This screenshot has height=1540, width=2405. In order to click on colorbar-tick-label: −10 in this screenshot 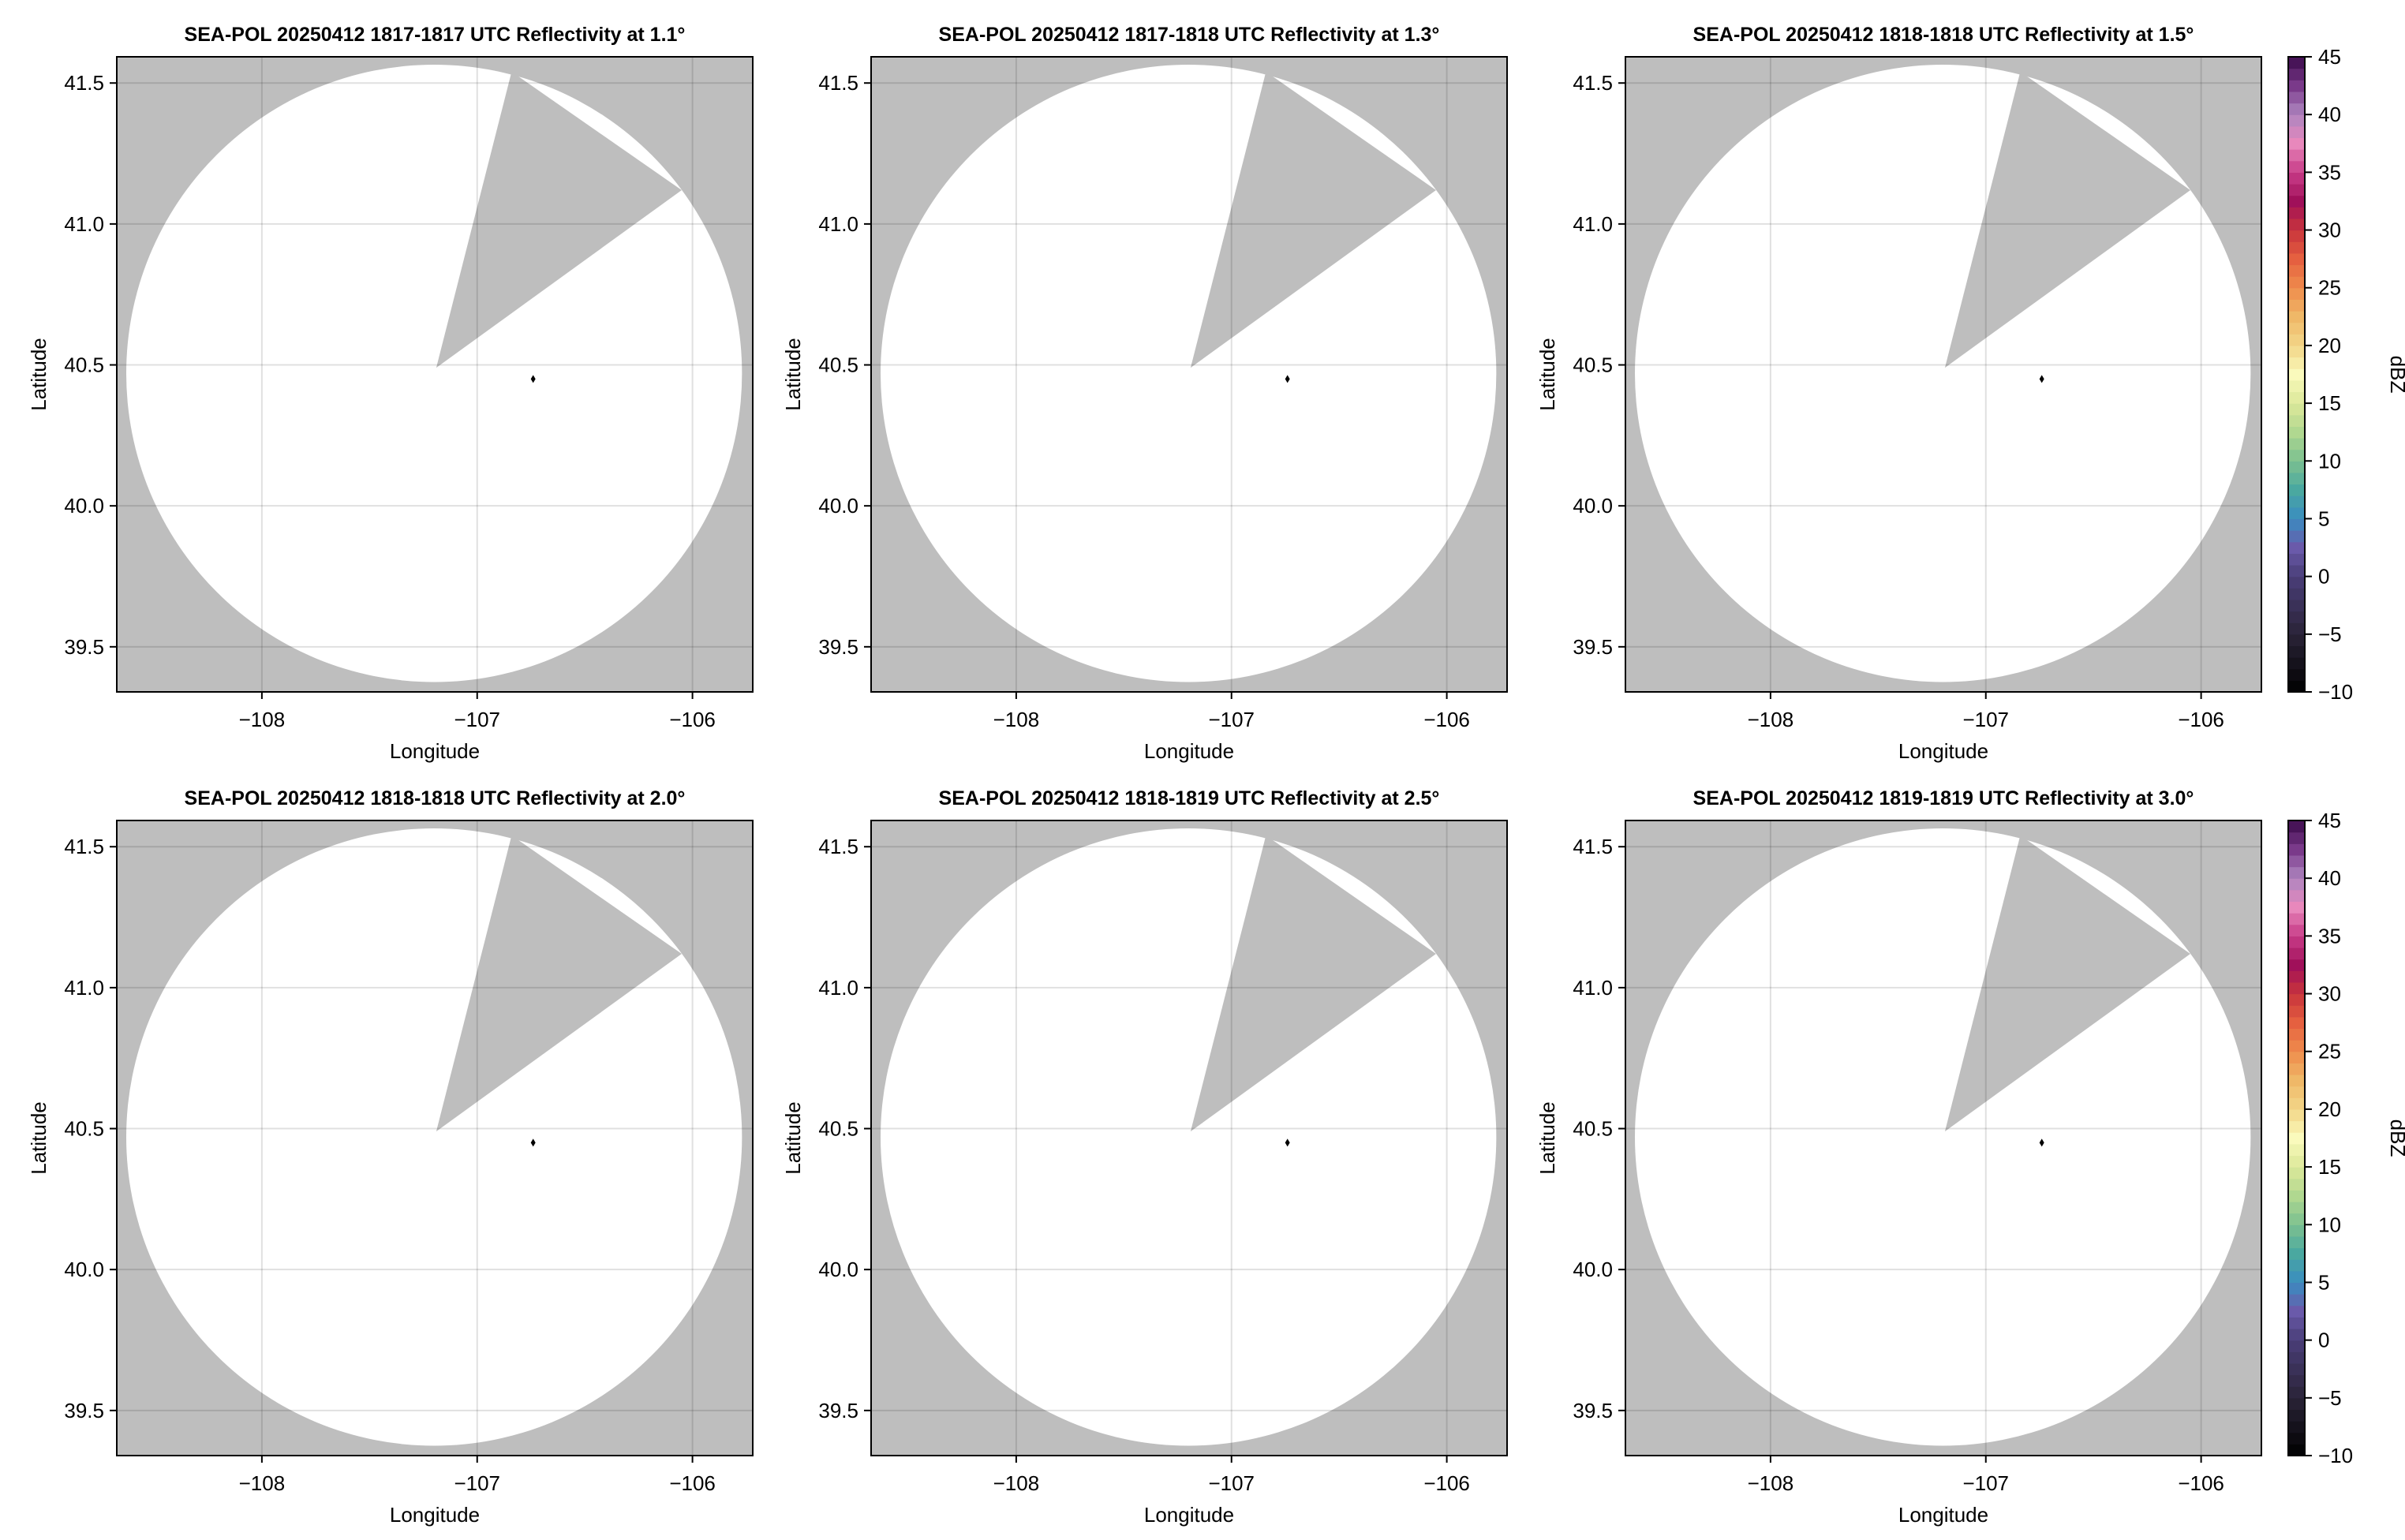, I will do `click(2336, 1455)`.